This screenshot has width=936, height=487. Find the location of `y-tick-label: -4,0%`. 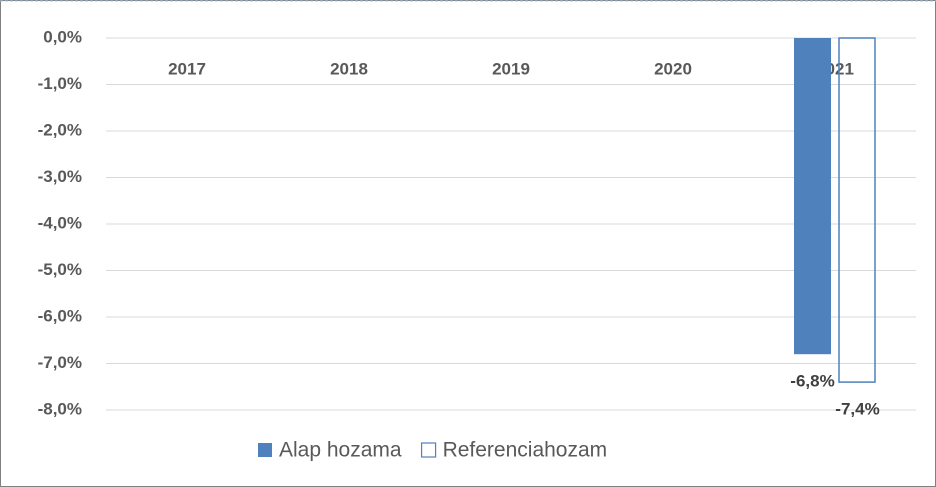

y-tick-label: -4,0% is located at coordinates (60, 222).